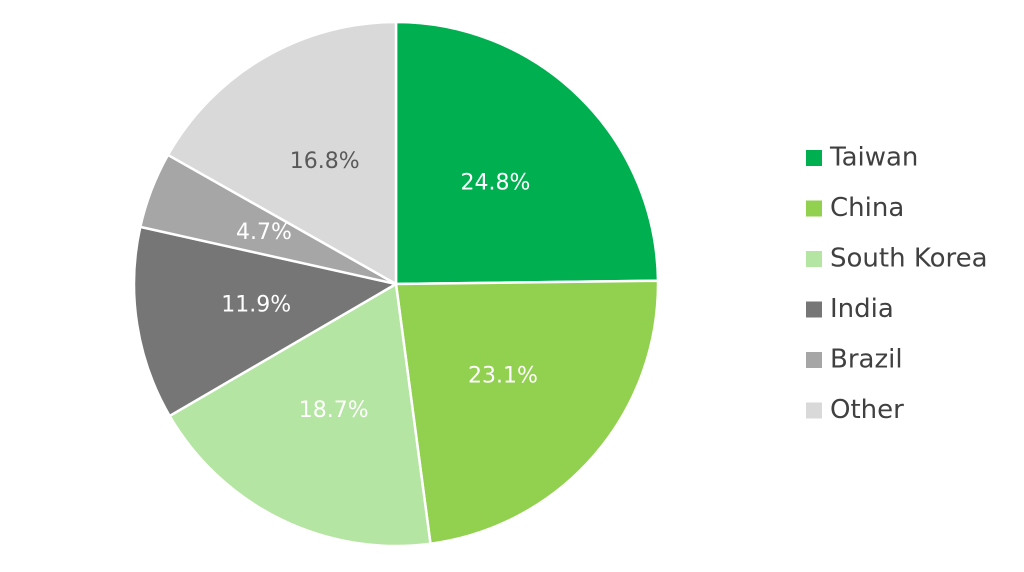  What do you see at coordinates (503, 376) in the screenshot?
I see `slice-label: 23.1%` at bounding box center [503, 376].